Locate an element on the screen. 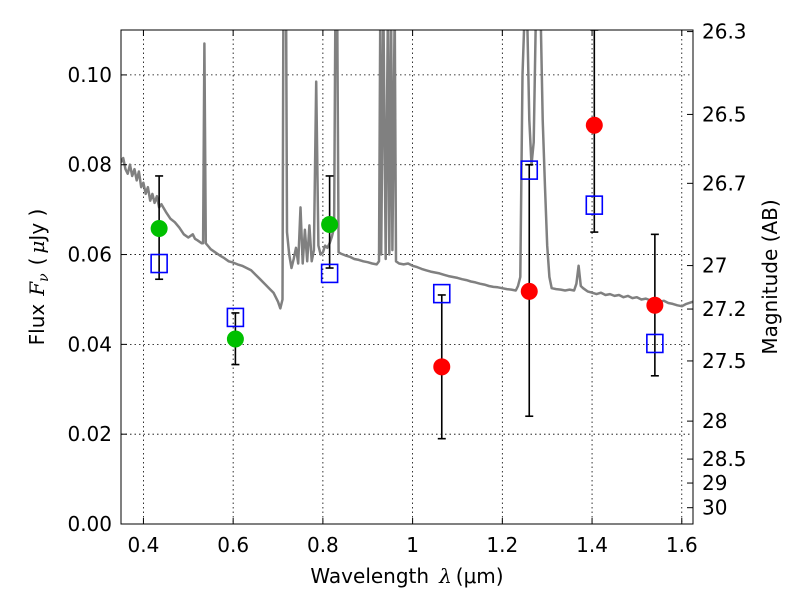  y2-tick-label: 26.5 is located at coordinates (724, 114).